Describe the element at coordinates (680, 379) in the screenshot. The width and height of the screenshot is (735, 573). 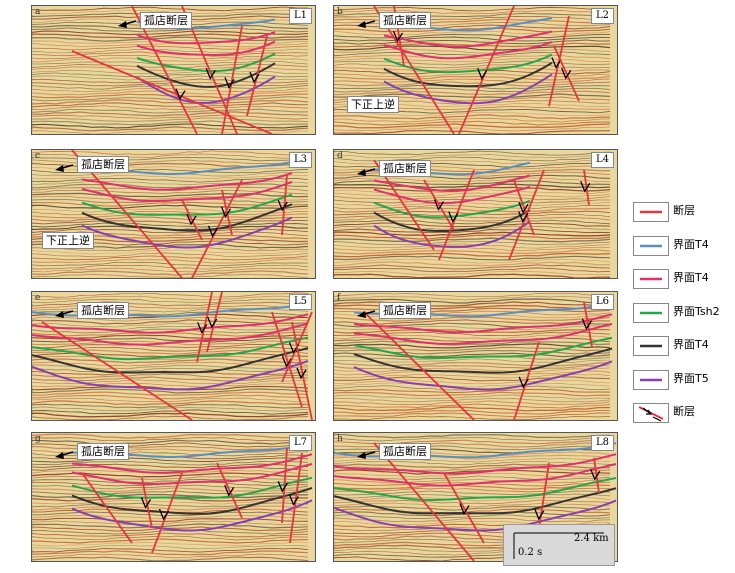
I see `legend-item-t5: 界面T5` at that location.